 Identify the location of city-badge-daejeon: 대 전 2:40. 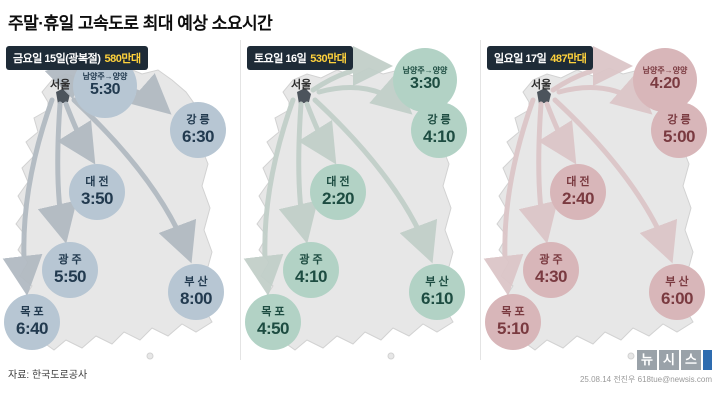
(578, 192).